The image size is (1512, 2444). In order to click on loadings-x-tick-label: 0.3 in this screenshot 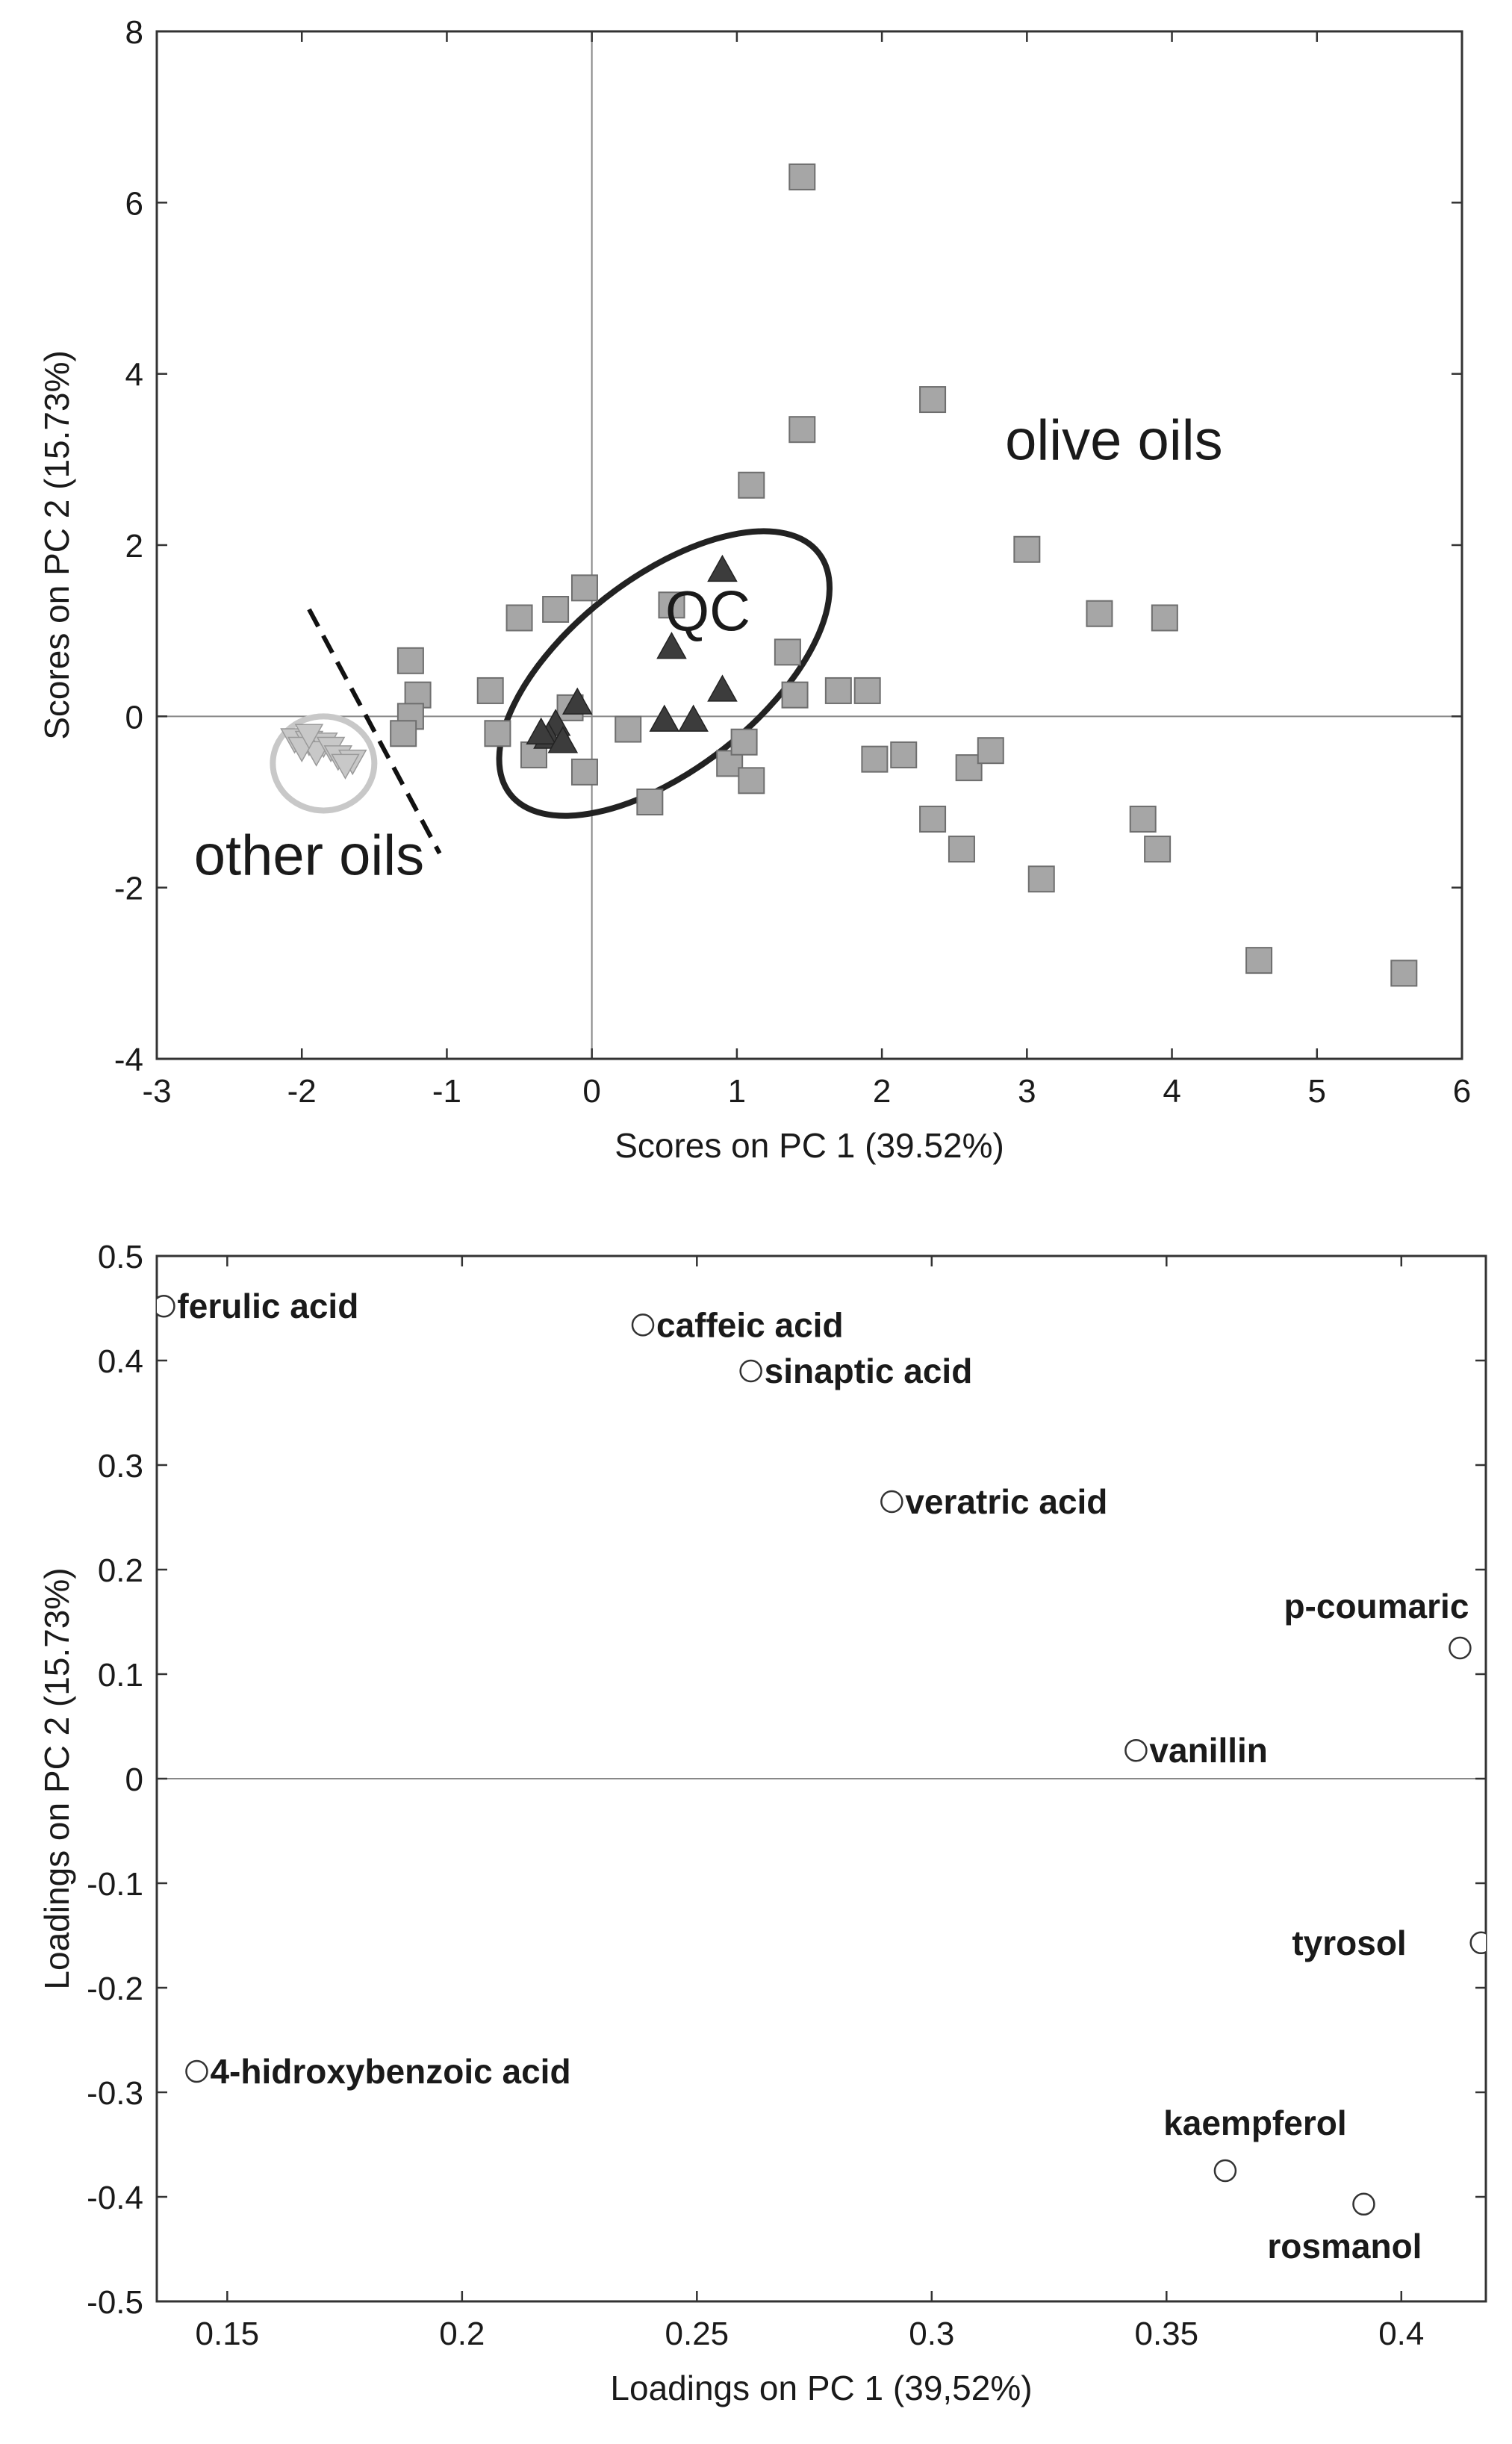, I will do `click(931, 2334)`.